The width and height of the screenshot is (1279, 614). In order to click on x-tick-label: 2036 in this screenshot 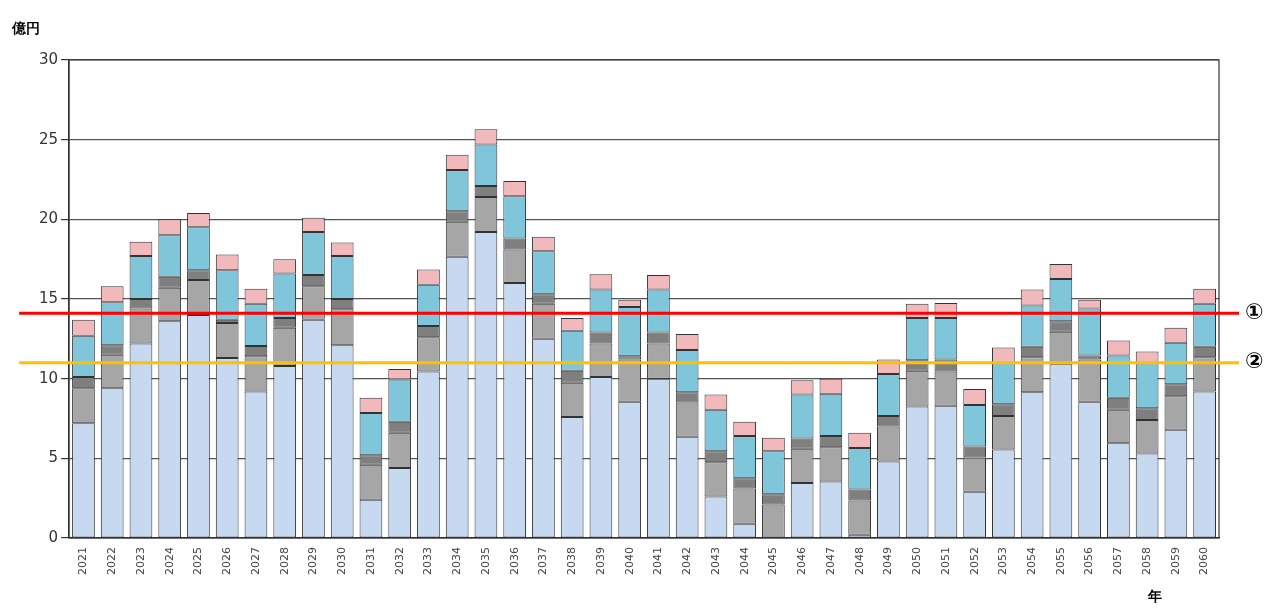, I will do `click(514, 561)`.